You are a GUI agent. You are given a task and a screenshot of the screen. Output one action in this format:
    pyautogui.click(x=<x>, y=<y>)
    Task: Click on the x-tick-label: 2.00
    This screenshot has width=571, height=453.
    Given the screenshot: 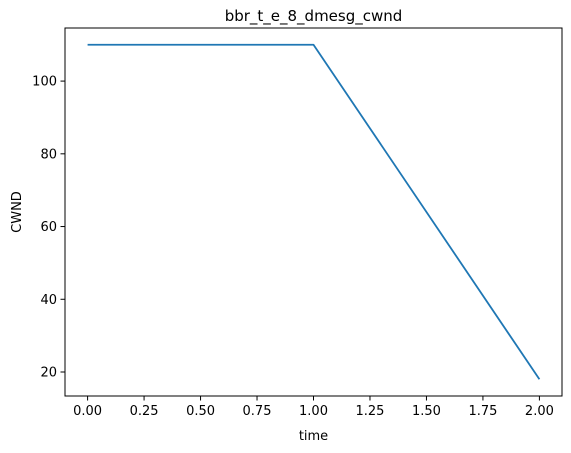 What is the action you would take?
    pyautogui.click(x=539, y=411)
    